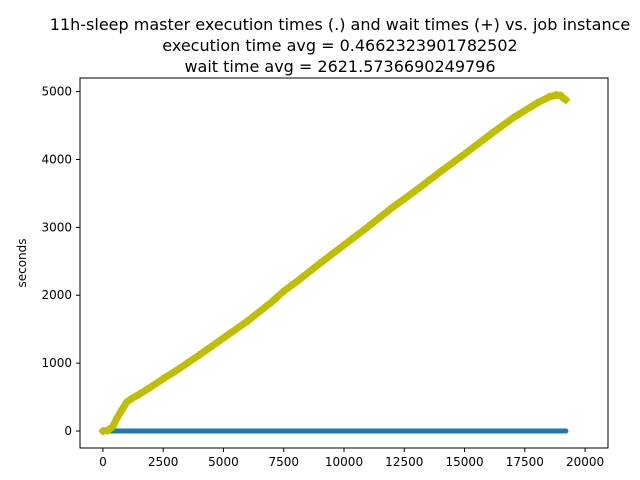 The image size is (640, 480). I want to click on x-tick-label: 0, so click(103, 462).